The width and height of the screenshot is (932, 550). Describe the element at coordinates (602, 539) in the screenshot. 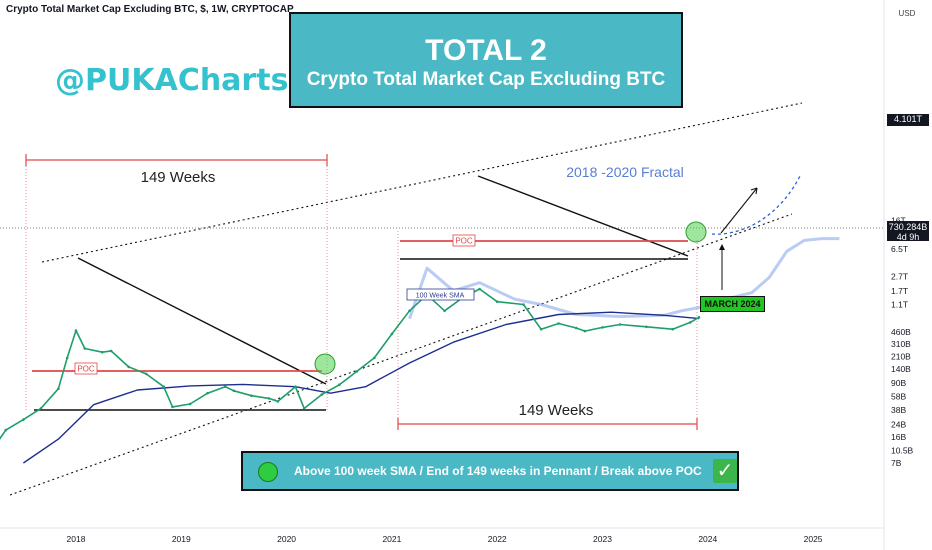

I see `x-tick-label: 2023` at that location.